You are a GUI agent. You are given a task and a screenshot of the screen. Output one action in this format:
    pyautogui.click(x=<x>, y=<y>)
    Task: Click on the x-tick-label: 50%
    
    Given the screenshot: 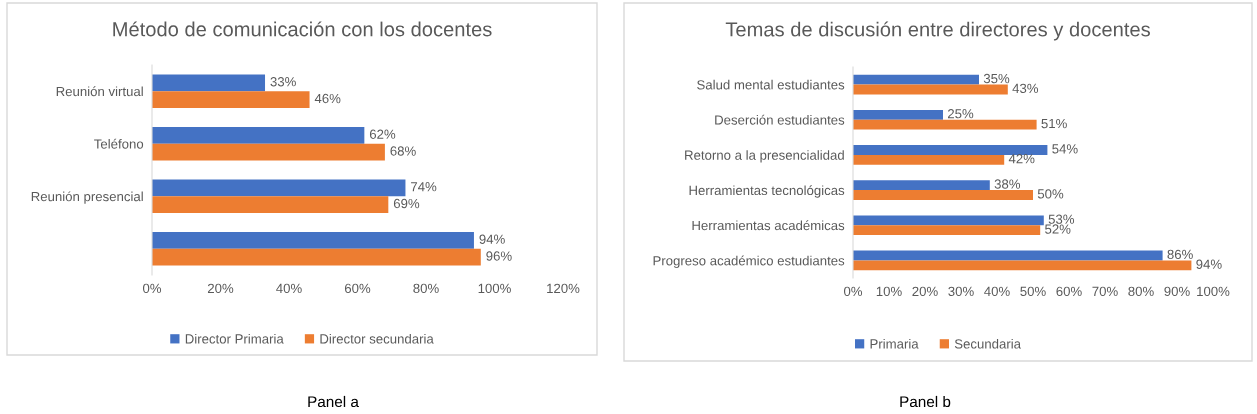 What is the action you would take?
    pyautogui.click(x=1033, y=291)
    